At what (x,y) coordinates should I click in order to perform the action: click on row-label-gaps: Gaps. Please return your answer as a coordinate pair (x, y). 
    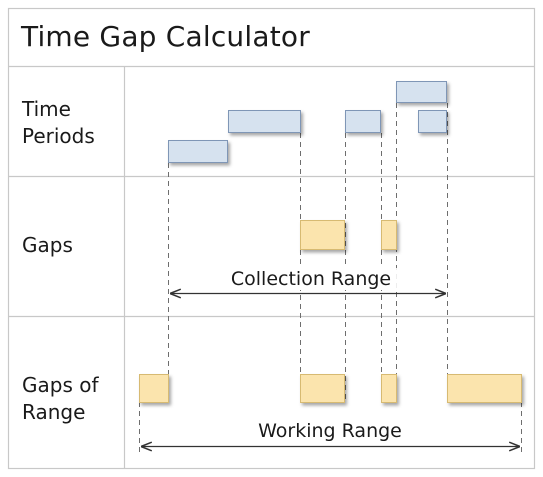
    Looking at the image, I should click on (47, 245).